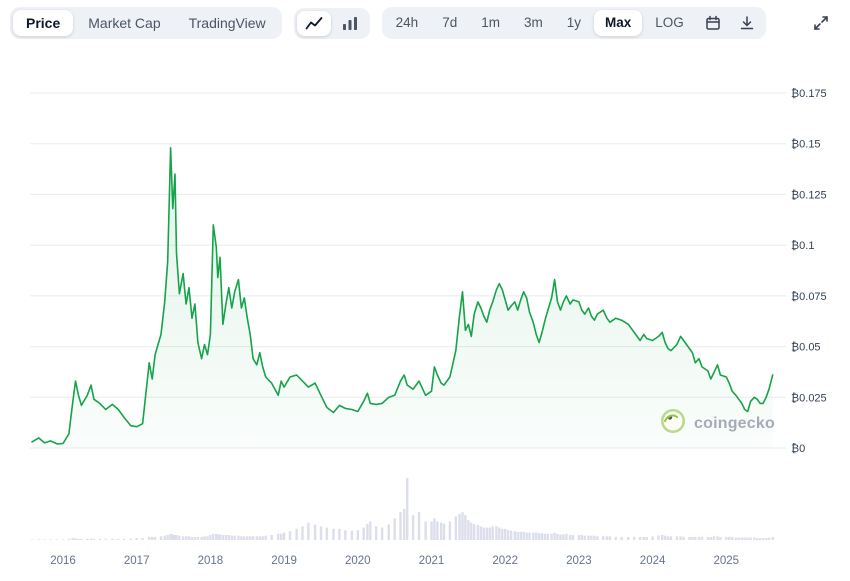  I want to click on range-24h: 24h, so click(407, 23).